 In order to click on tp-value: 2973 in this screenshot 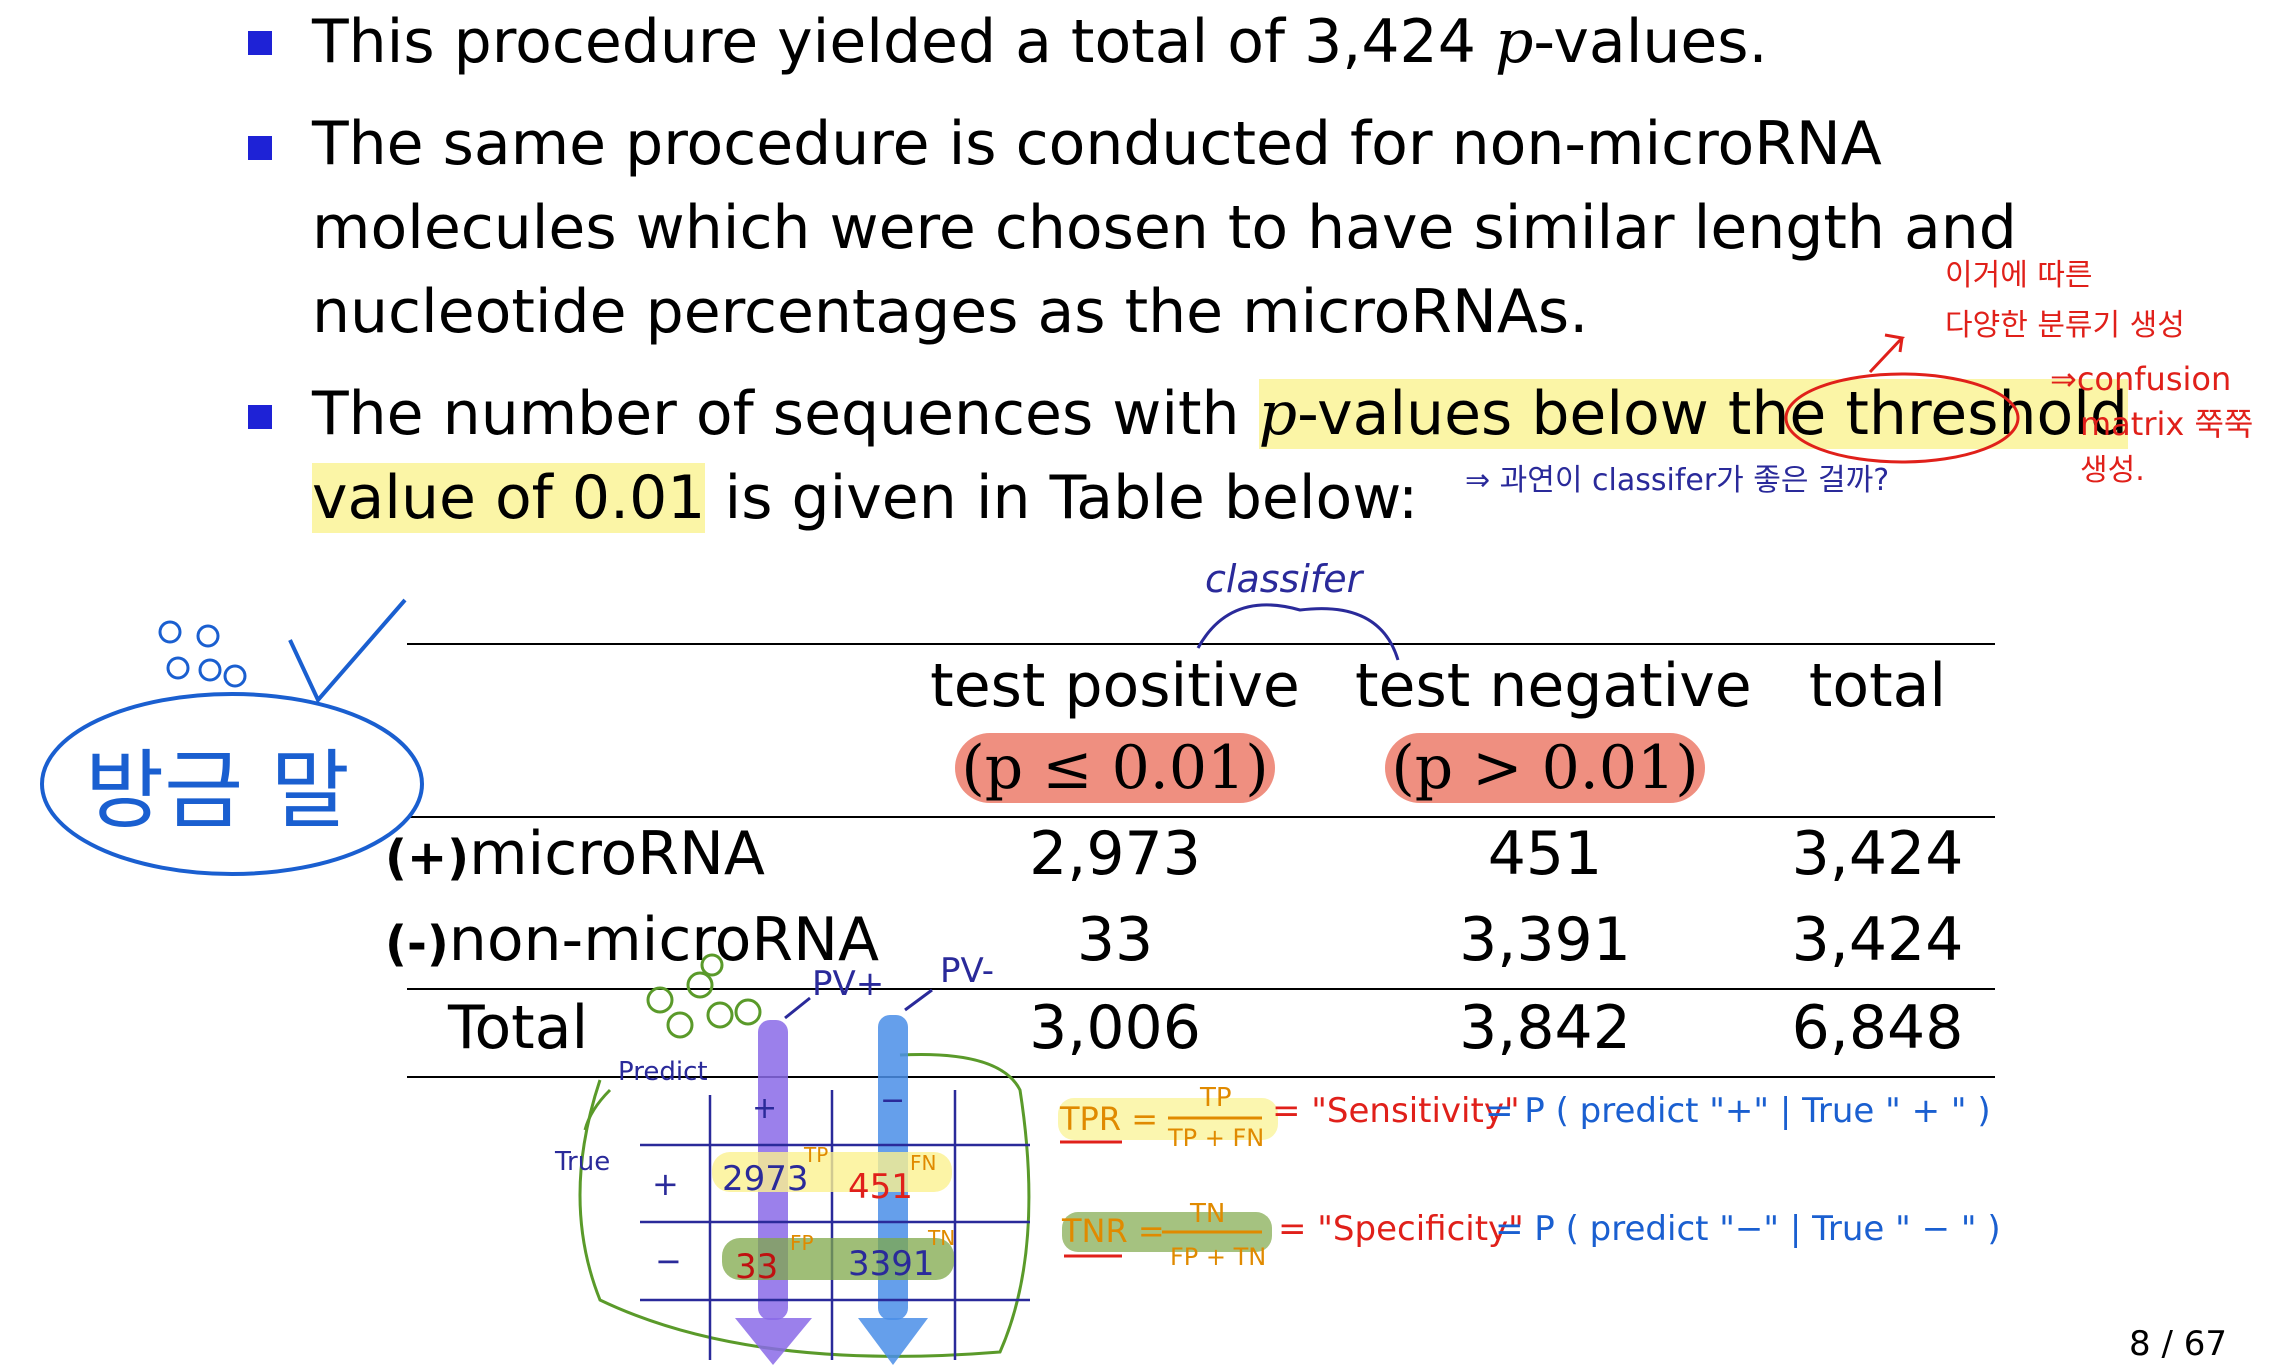, I will do `click(765, 1179)`.